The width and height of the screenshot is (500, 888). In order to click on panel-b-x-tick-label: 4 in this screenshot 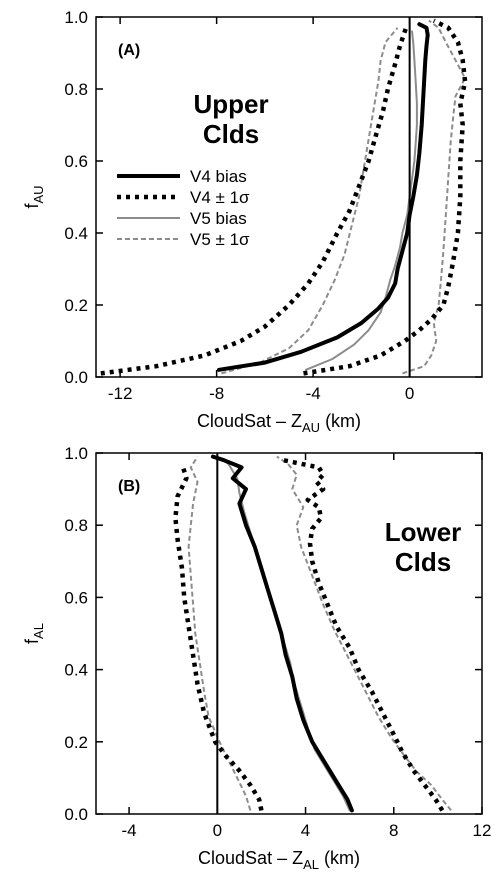, I will do `click(305, 830)`.